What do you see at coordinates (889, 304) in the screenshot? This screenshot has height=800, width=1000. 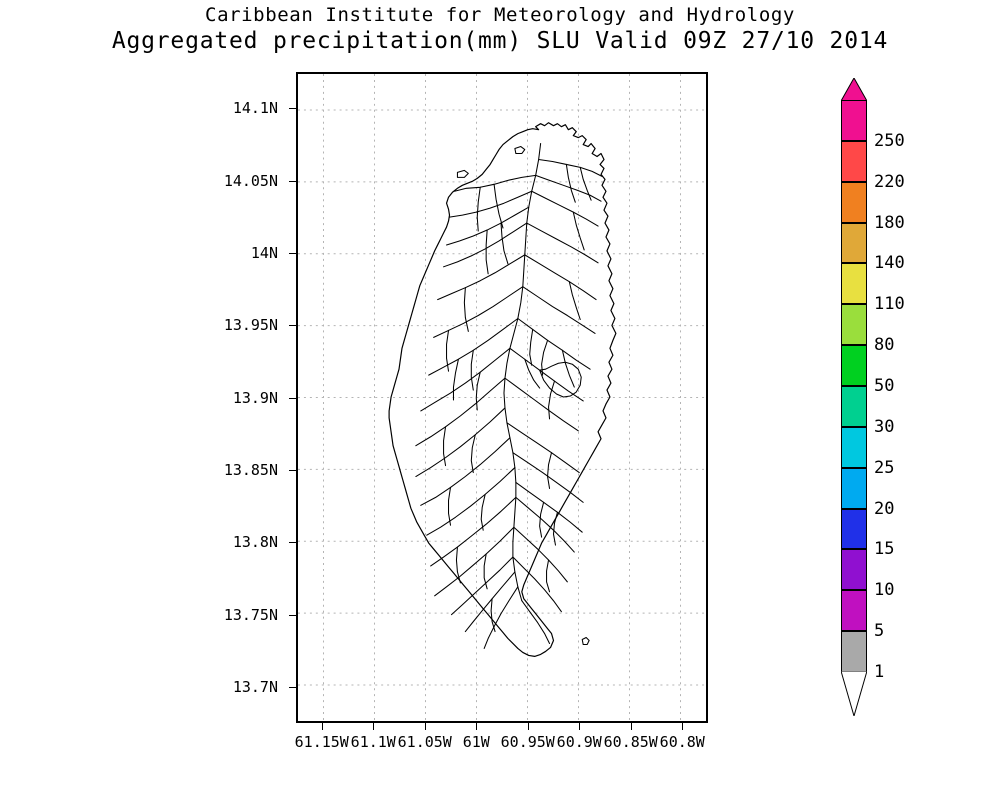 I see `colorbar-tick-label: 110` at bounding box center [889, 304].